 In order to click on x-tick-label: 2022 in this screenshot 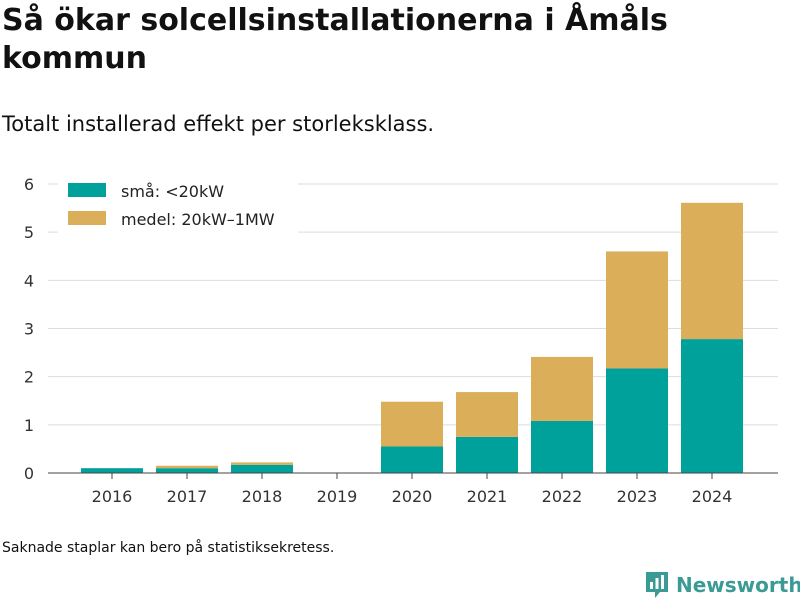, I will do `click(562, 496)`.